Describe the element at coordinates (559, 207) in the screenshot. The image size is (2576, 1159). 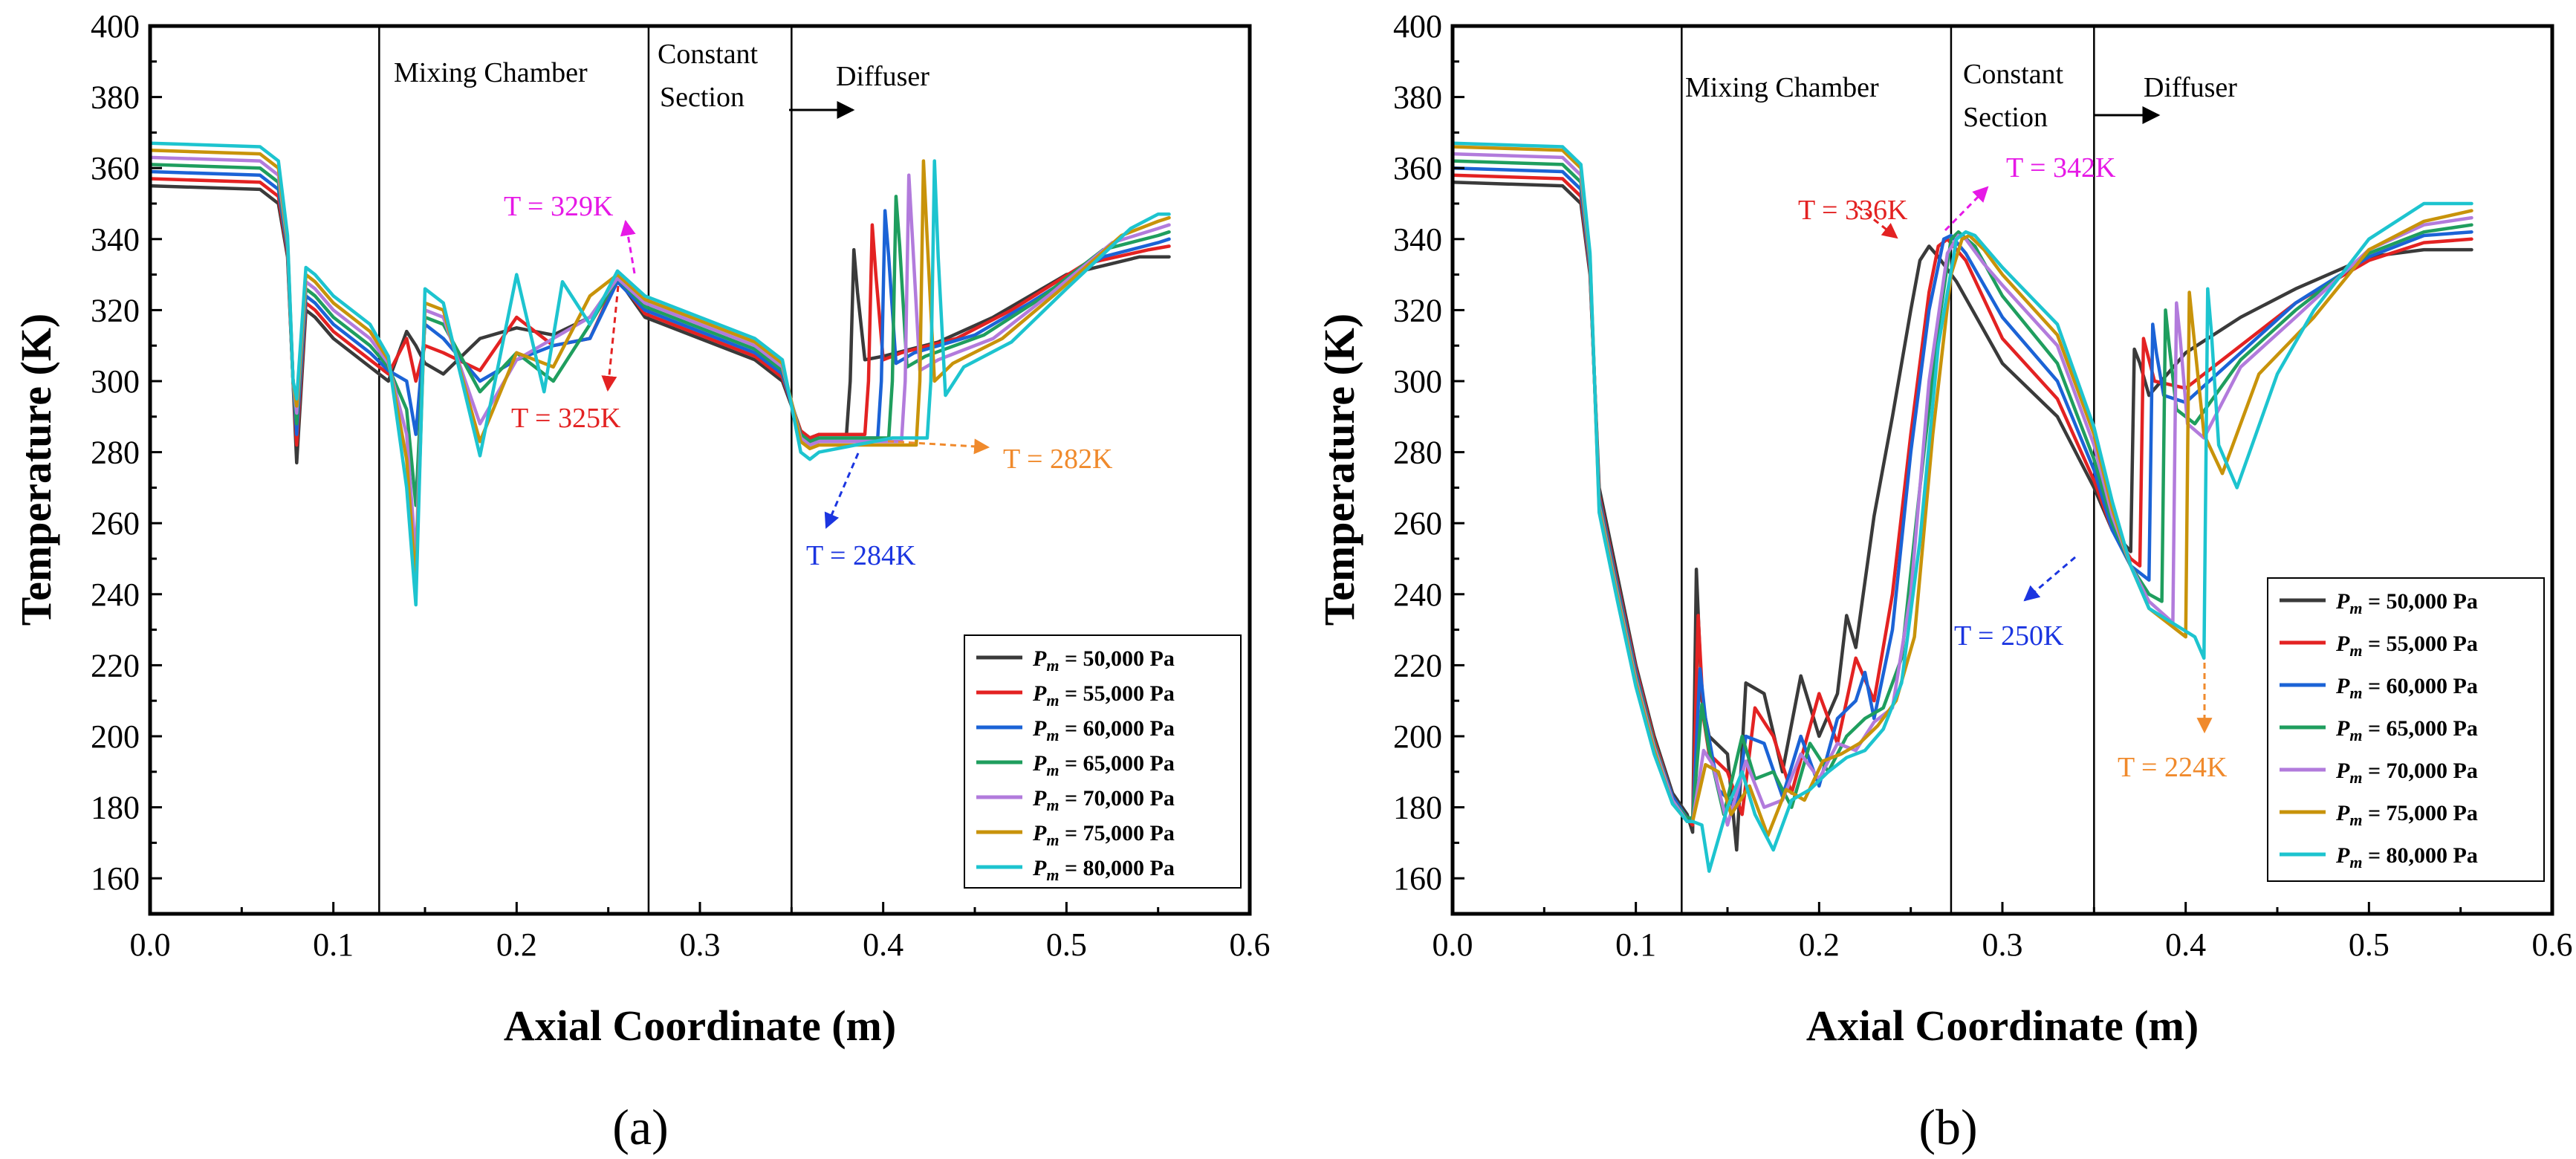
I see `annotation-329k-a: T = 329K` at that location.